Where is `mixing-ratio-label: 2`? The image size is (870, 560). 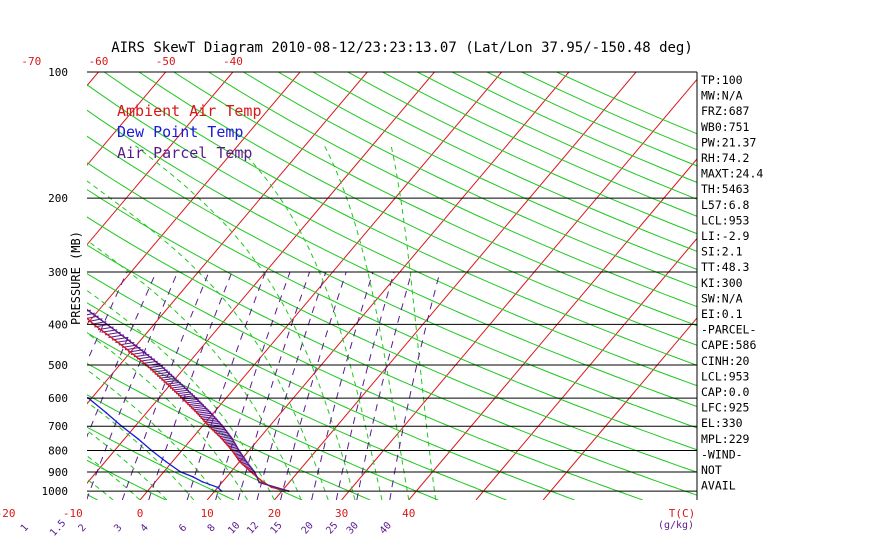
mixing-ratio-label: 2 is located at coordinates (83, 528).